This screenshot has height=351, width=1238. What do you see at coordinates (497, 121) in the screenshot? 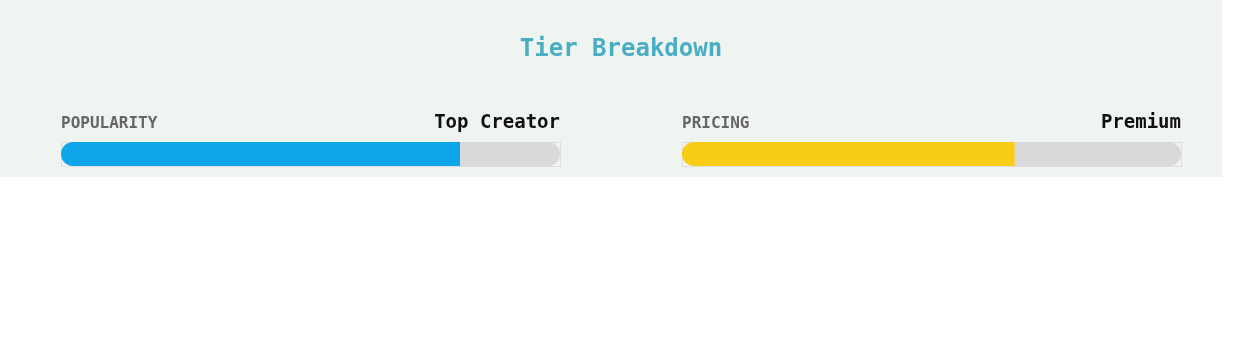
I see `text: Top Creator` at bounding box center [497, 121].